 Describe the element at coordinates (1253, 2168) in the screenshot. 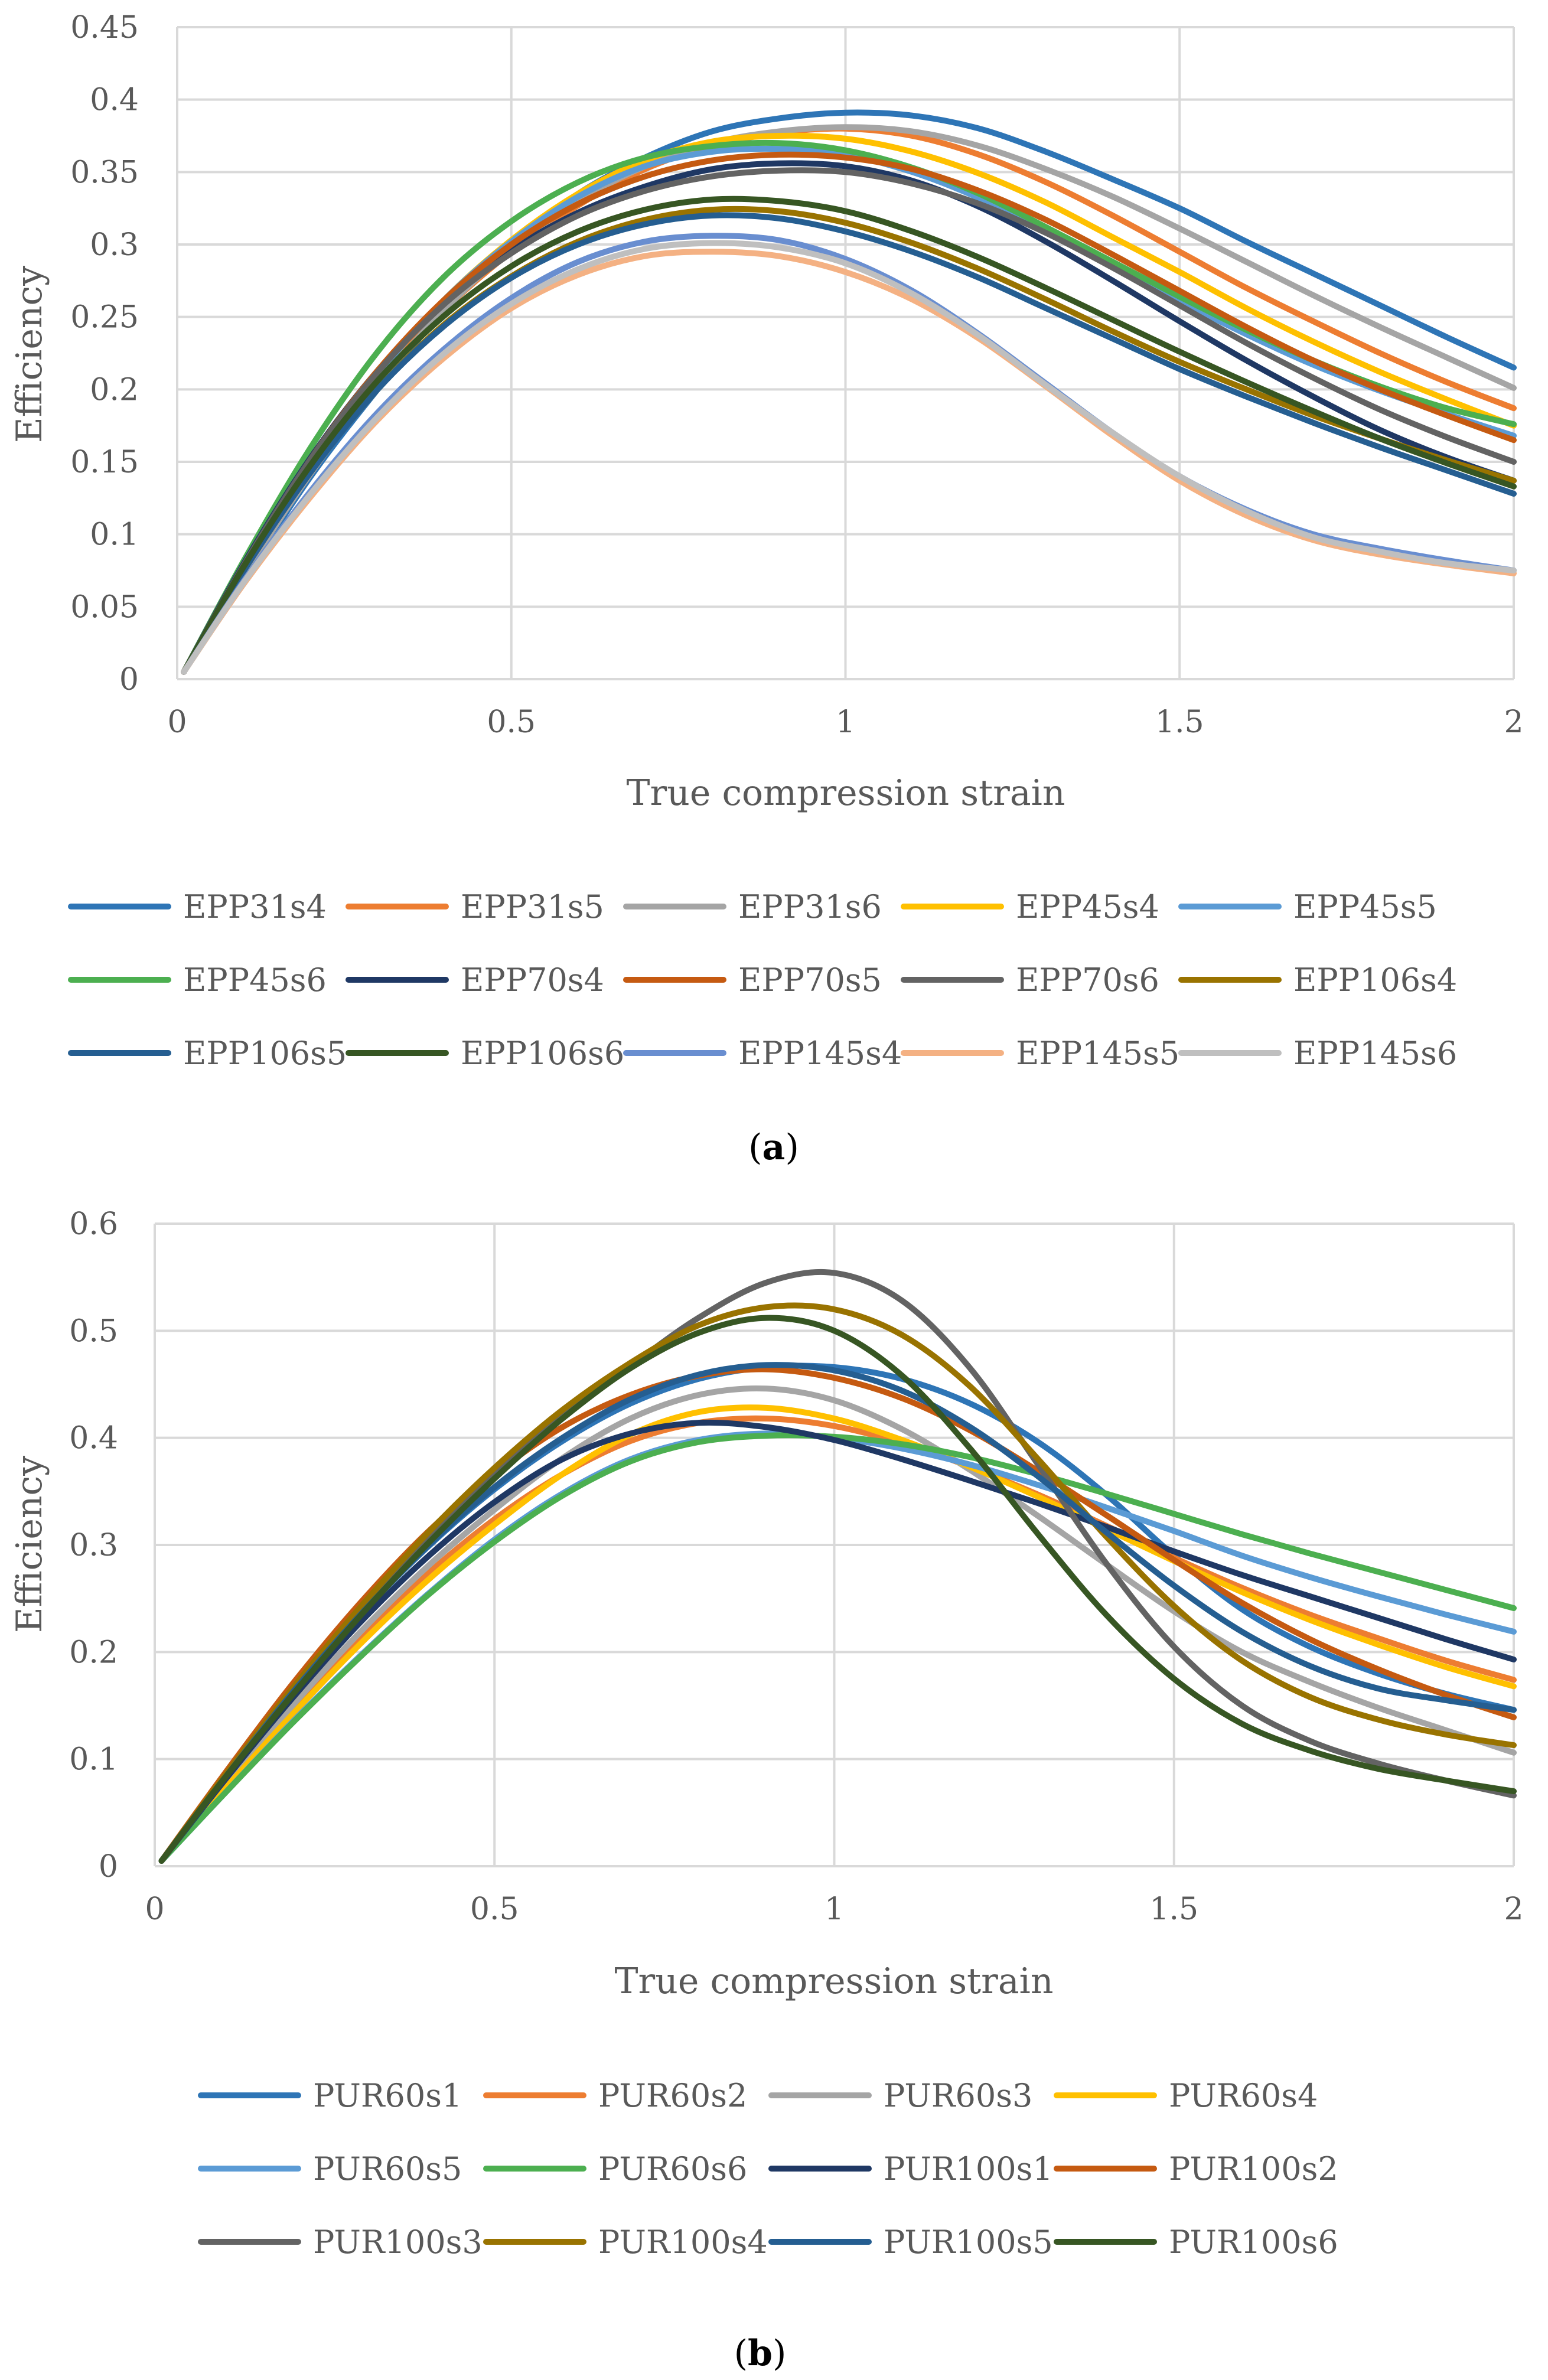

I see `legend-label-PUR100s2: PUR100s2` at that location.